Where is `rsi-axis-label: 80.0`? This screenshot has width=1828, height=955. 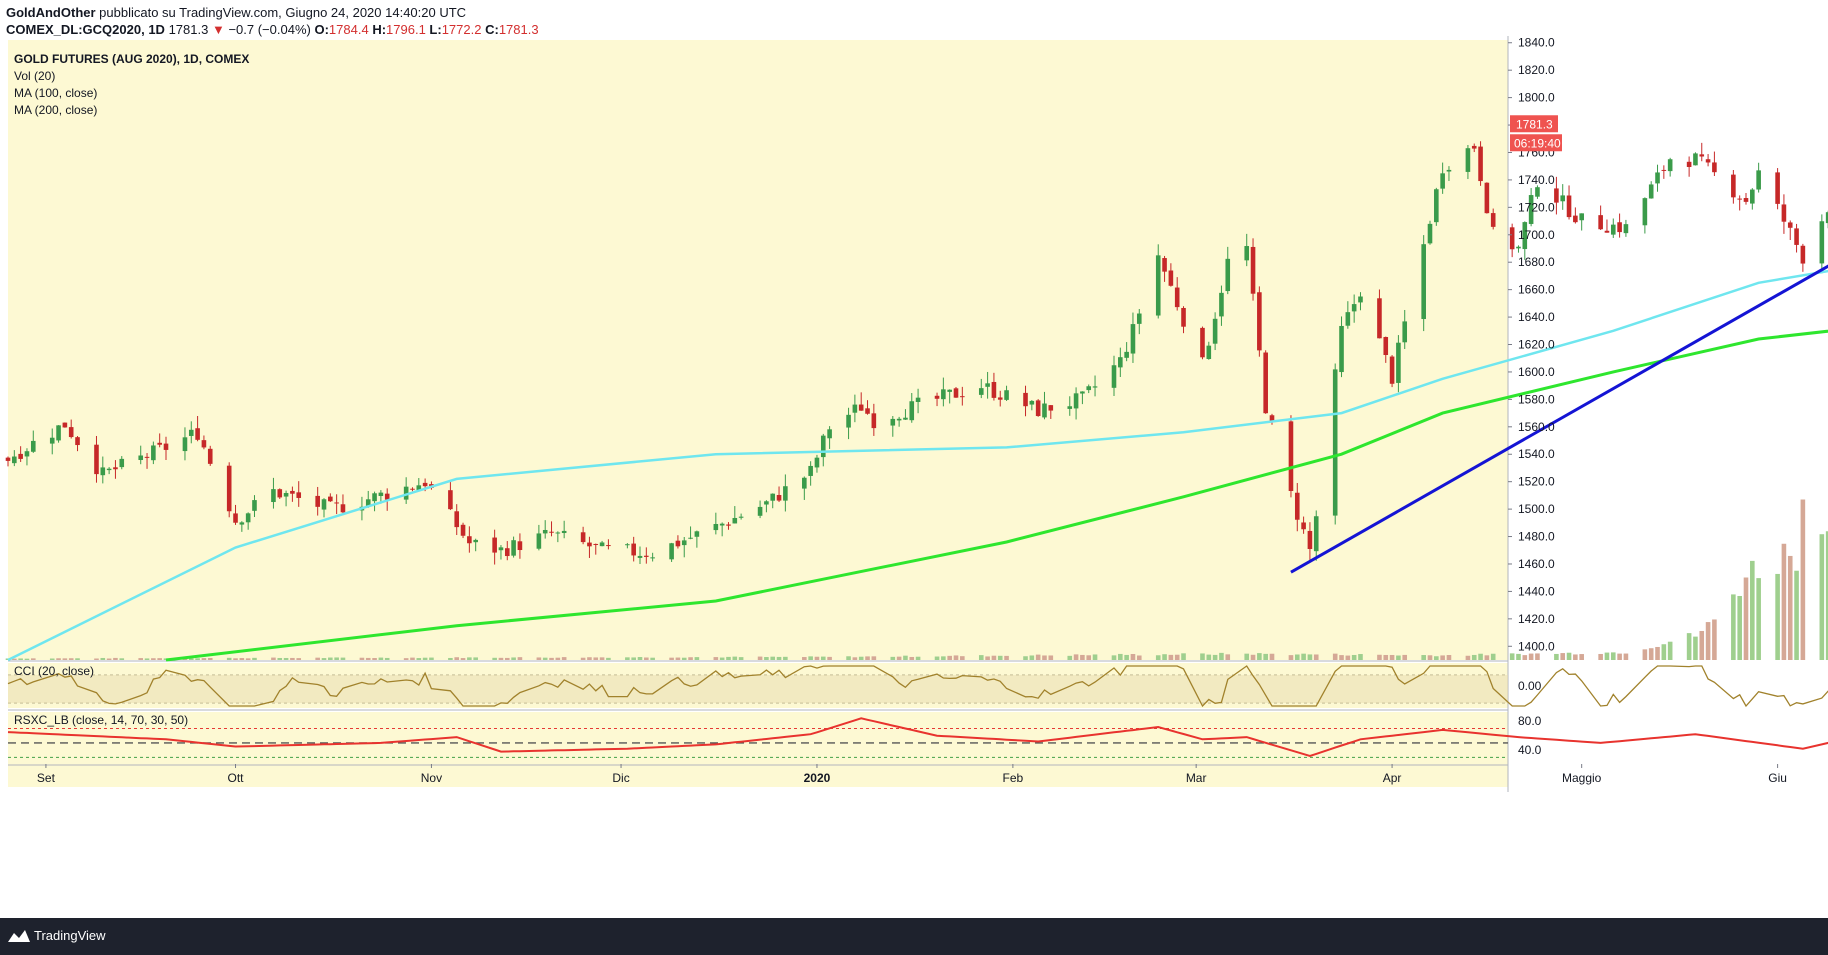
rsi-axis-label: 80.0 is located at coordinates (1530, 721).